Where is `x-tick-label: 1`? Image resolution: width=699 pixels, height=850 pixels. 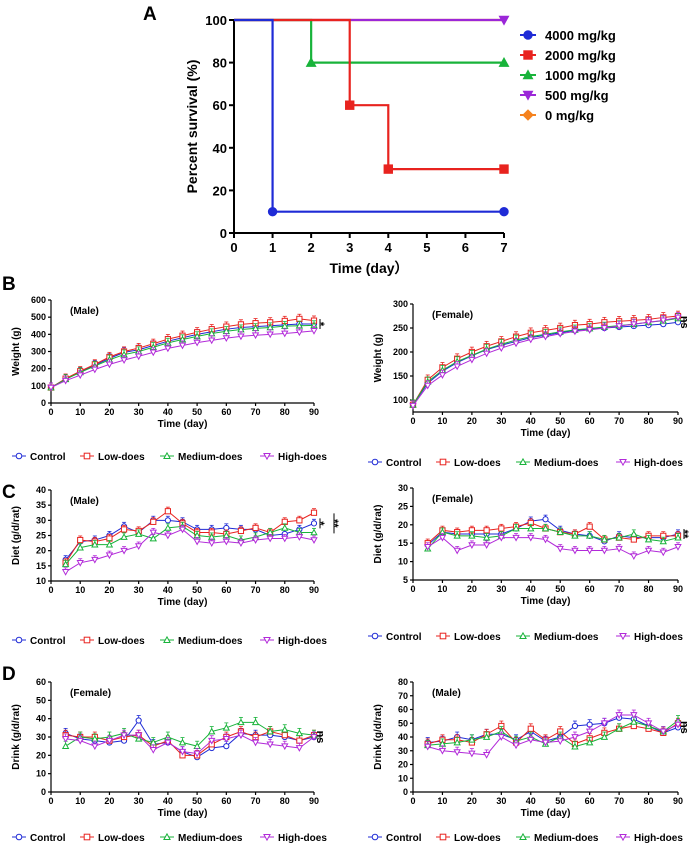 x-tick-label: 1 is located at coordinates (272, 247).